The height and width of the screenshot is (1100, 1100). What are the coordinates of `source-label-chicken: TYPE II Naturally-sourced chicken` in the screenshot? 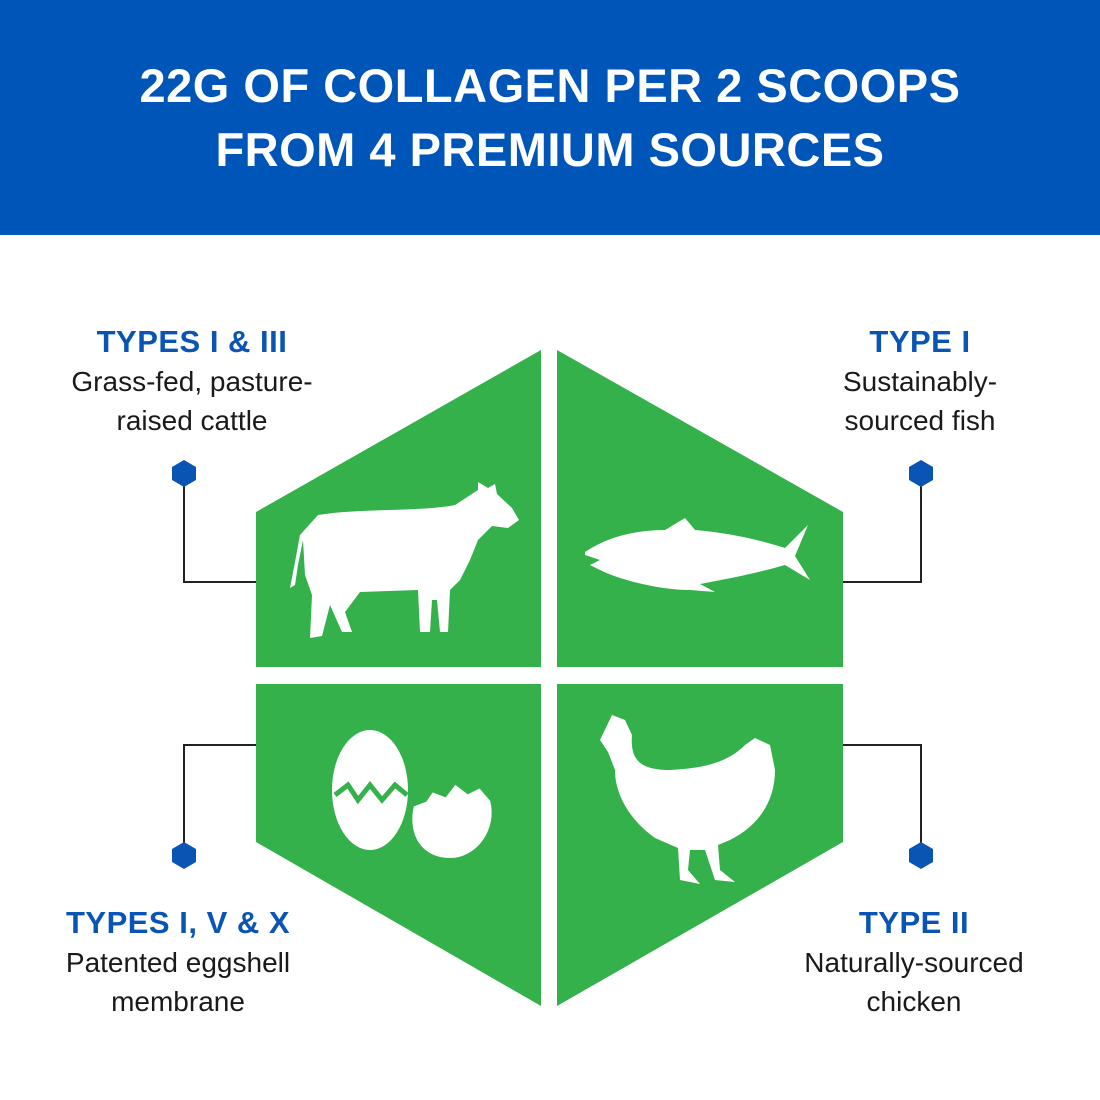 It's located at (914, 962).